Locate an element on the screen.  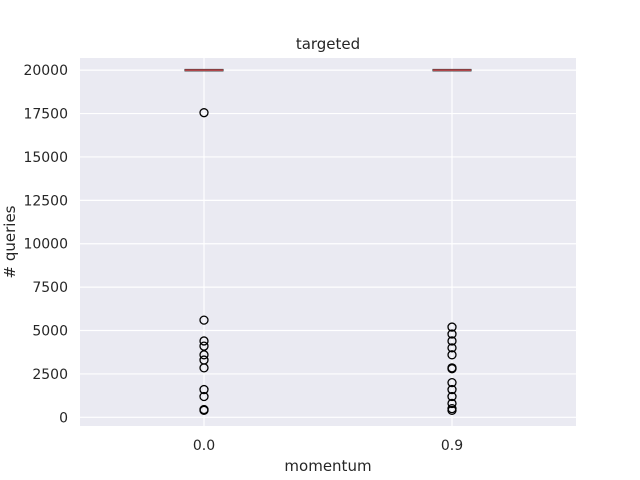
x-axis-label: momentum is located at coordinates (327, 466).